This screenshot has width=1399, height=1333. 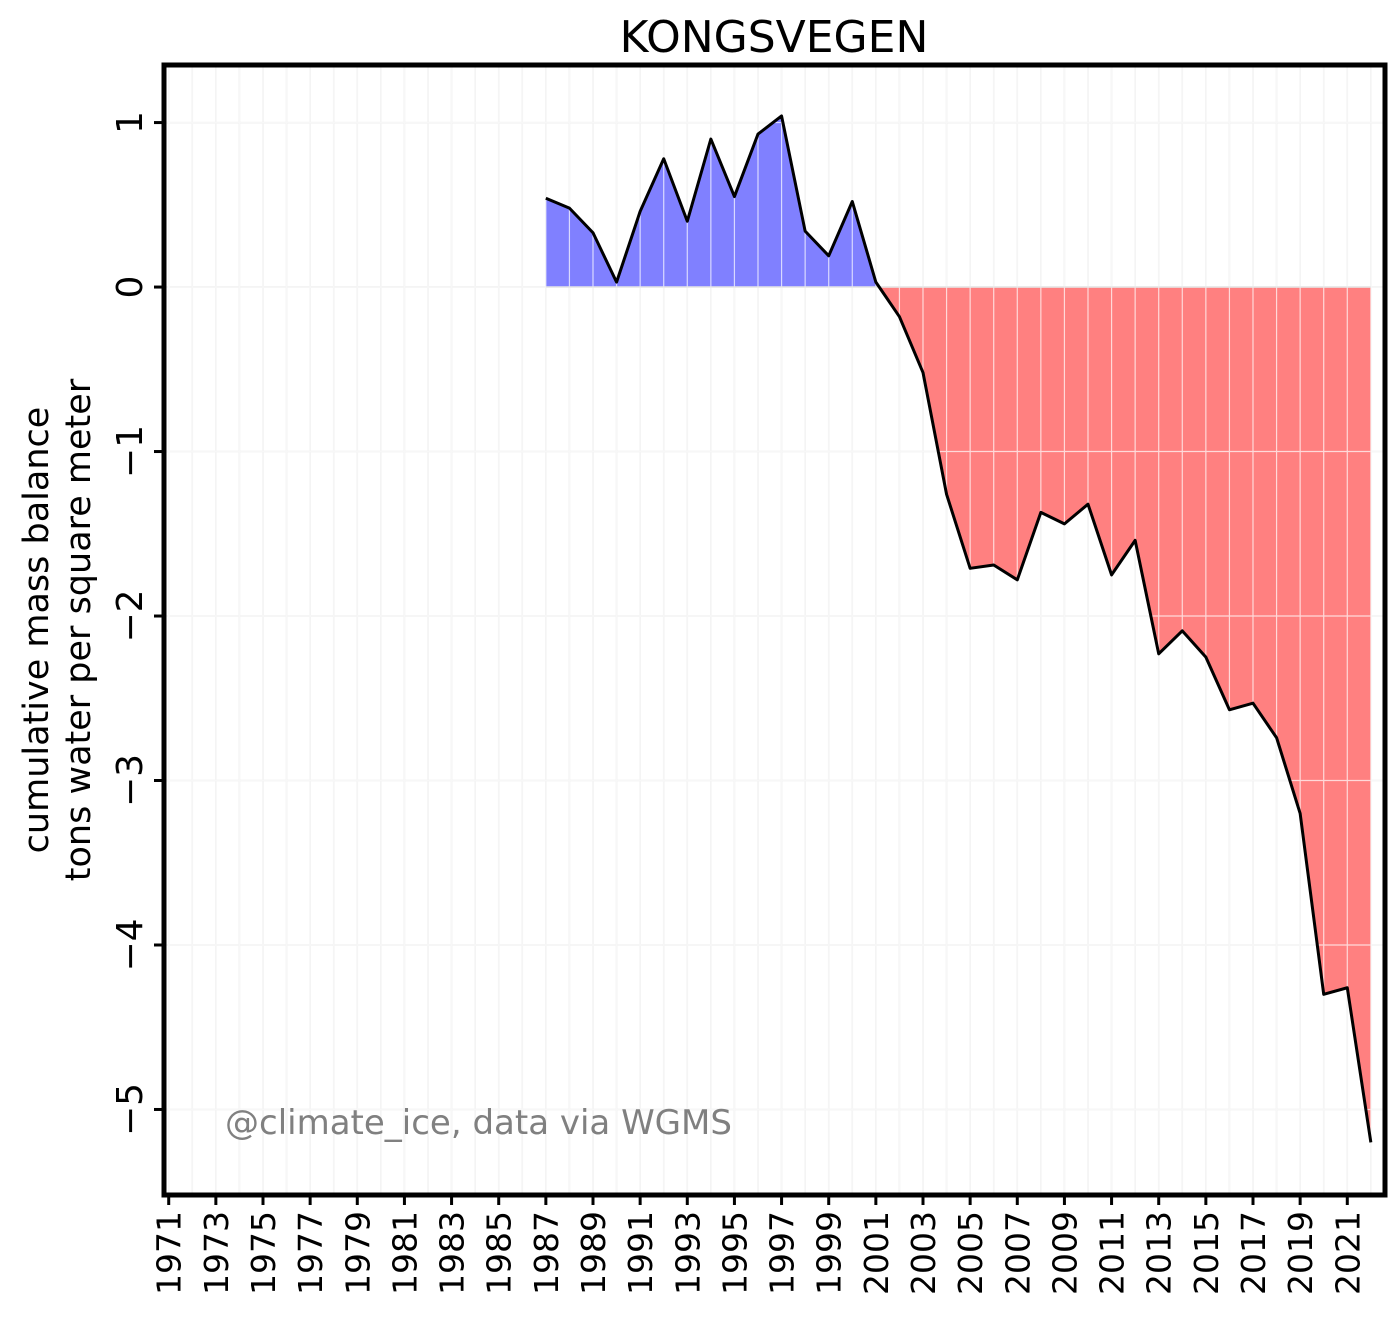 I want to click on y-tick-label: 1, so click(x=130, y=122).